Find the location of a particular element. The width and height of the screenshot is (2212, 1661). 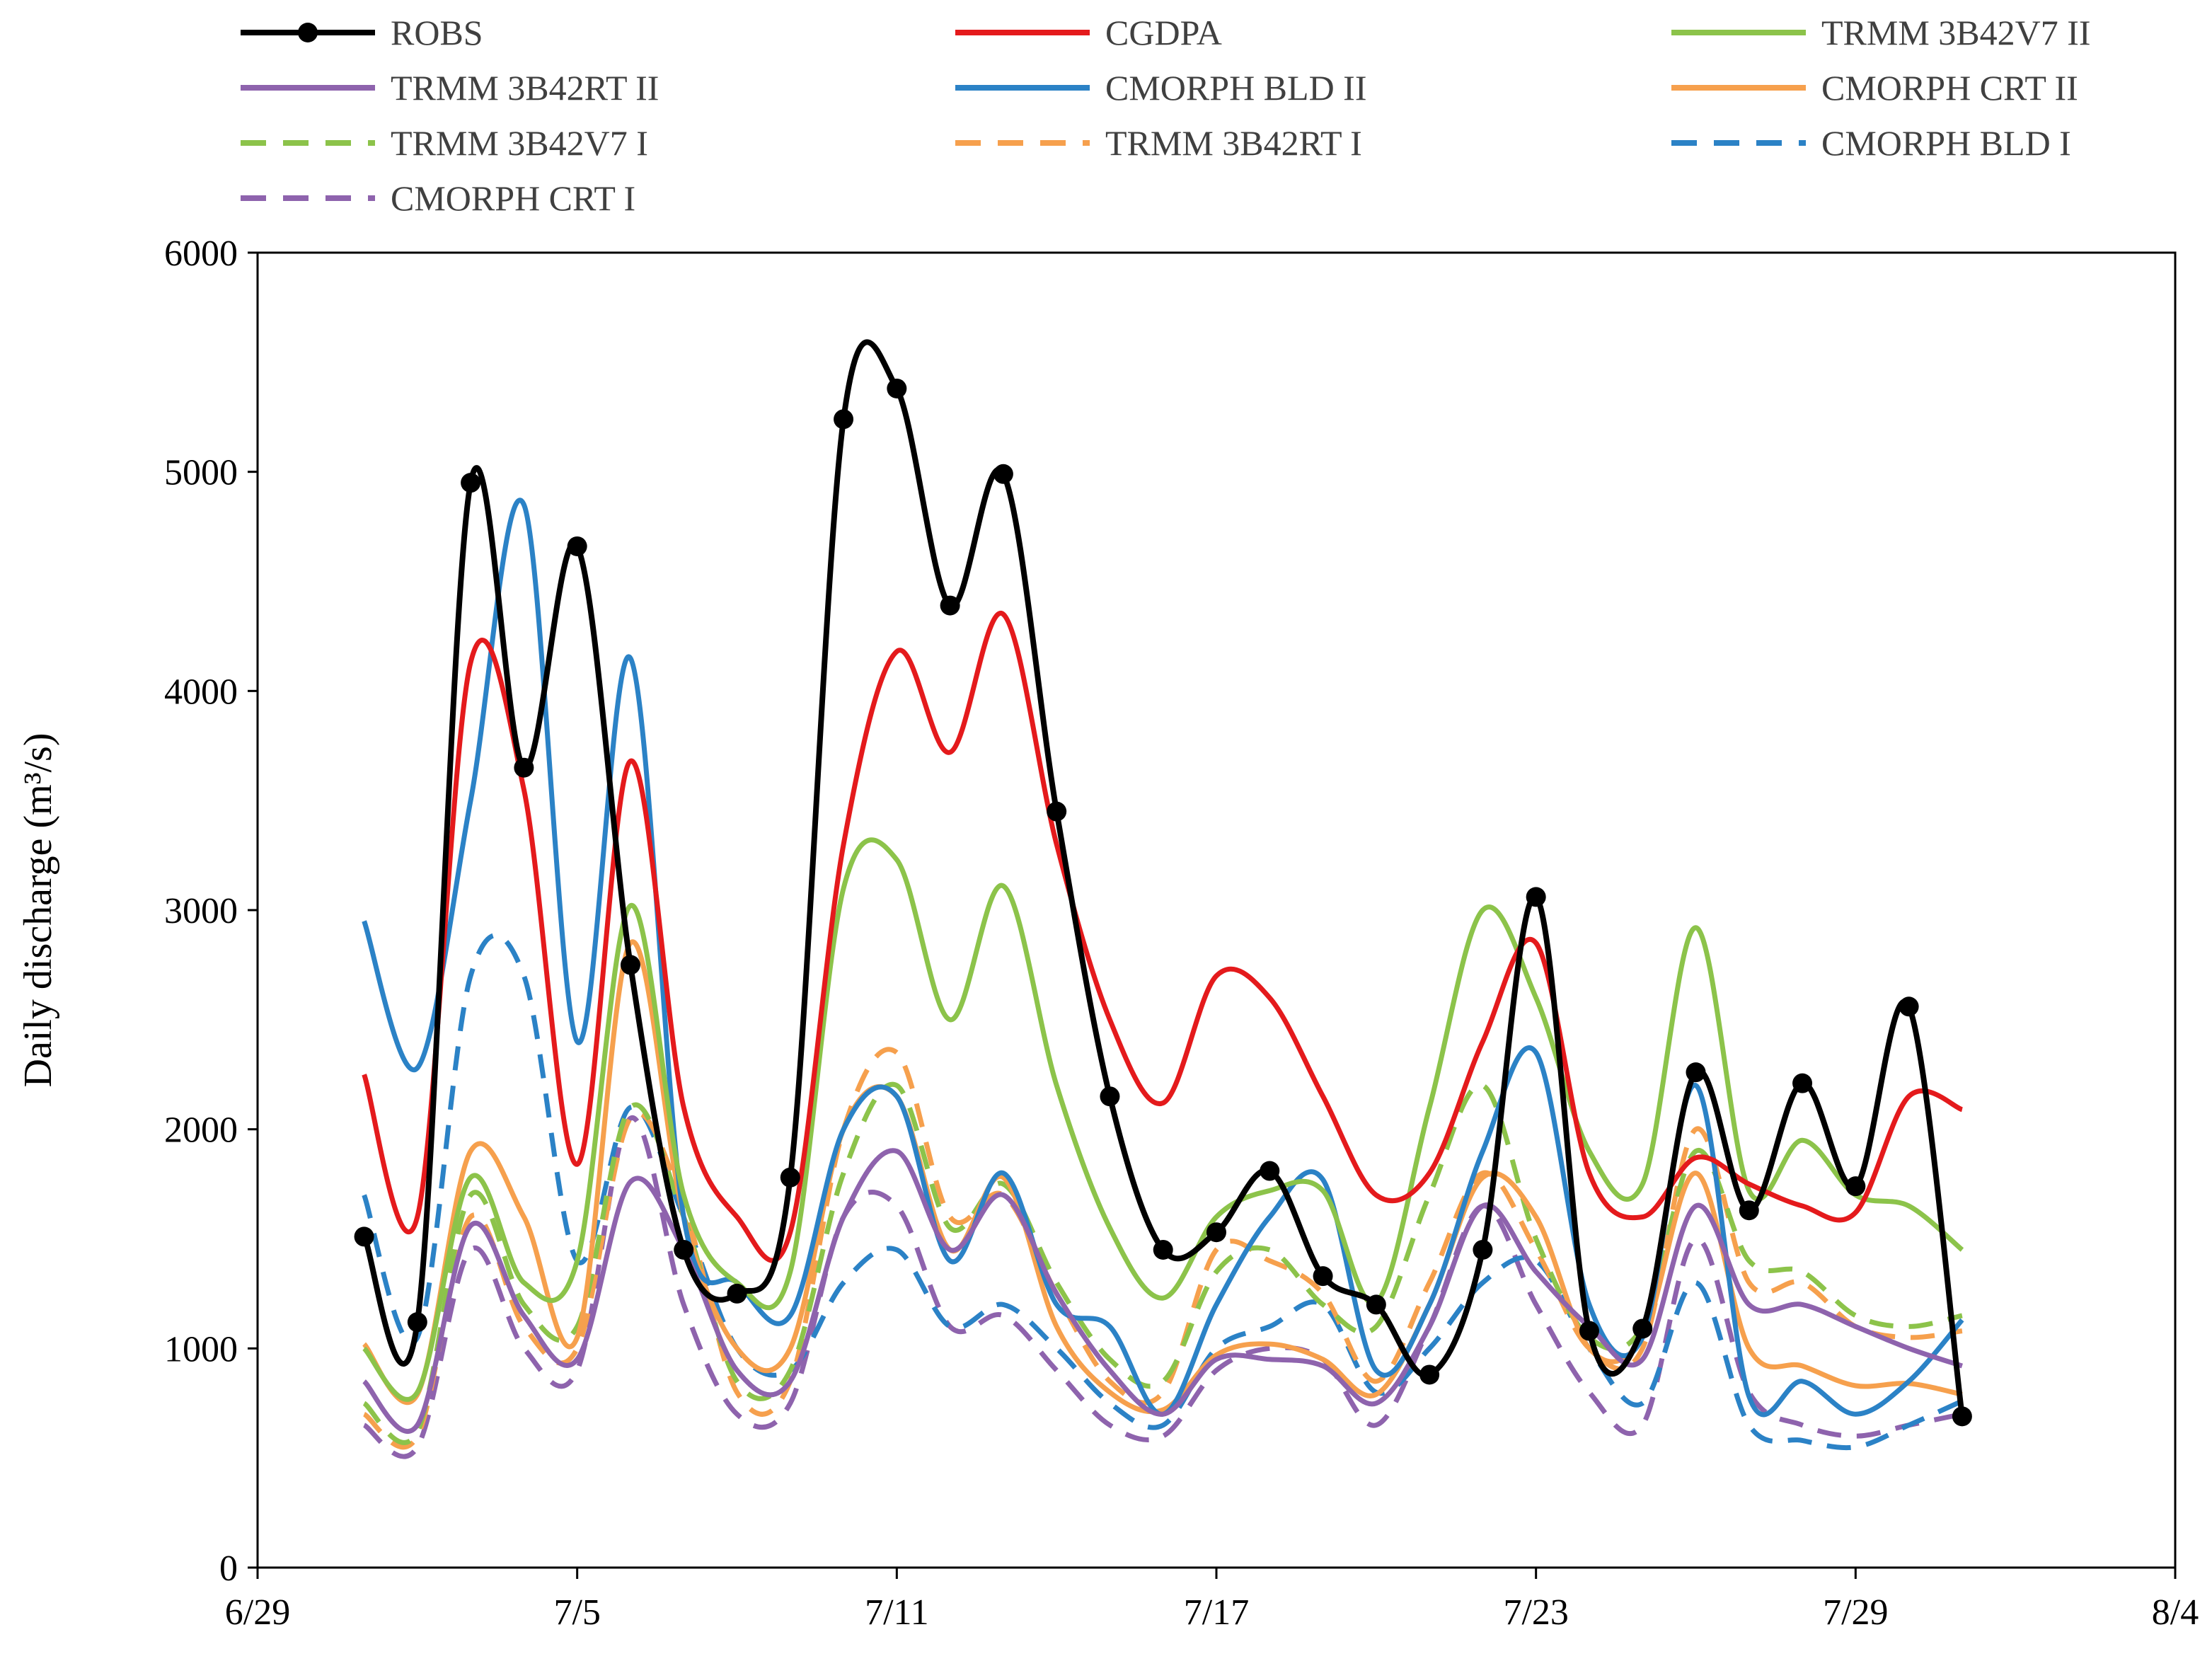

legend-label: TRMM 3B42V7 II is located at coordinates (1956, 32).